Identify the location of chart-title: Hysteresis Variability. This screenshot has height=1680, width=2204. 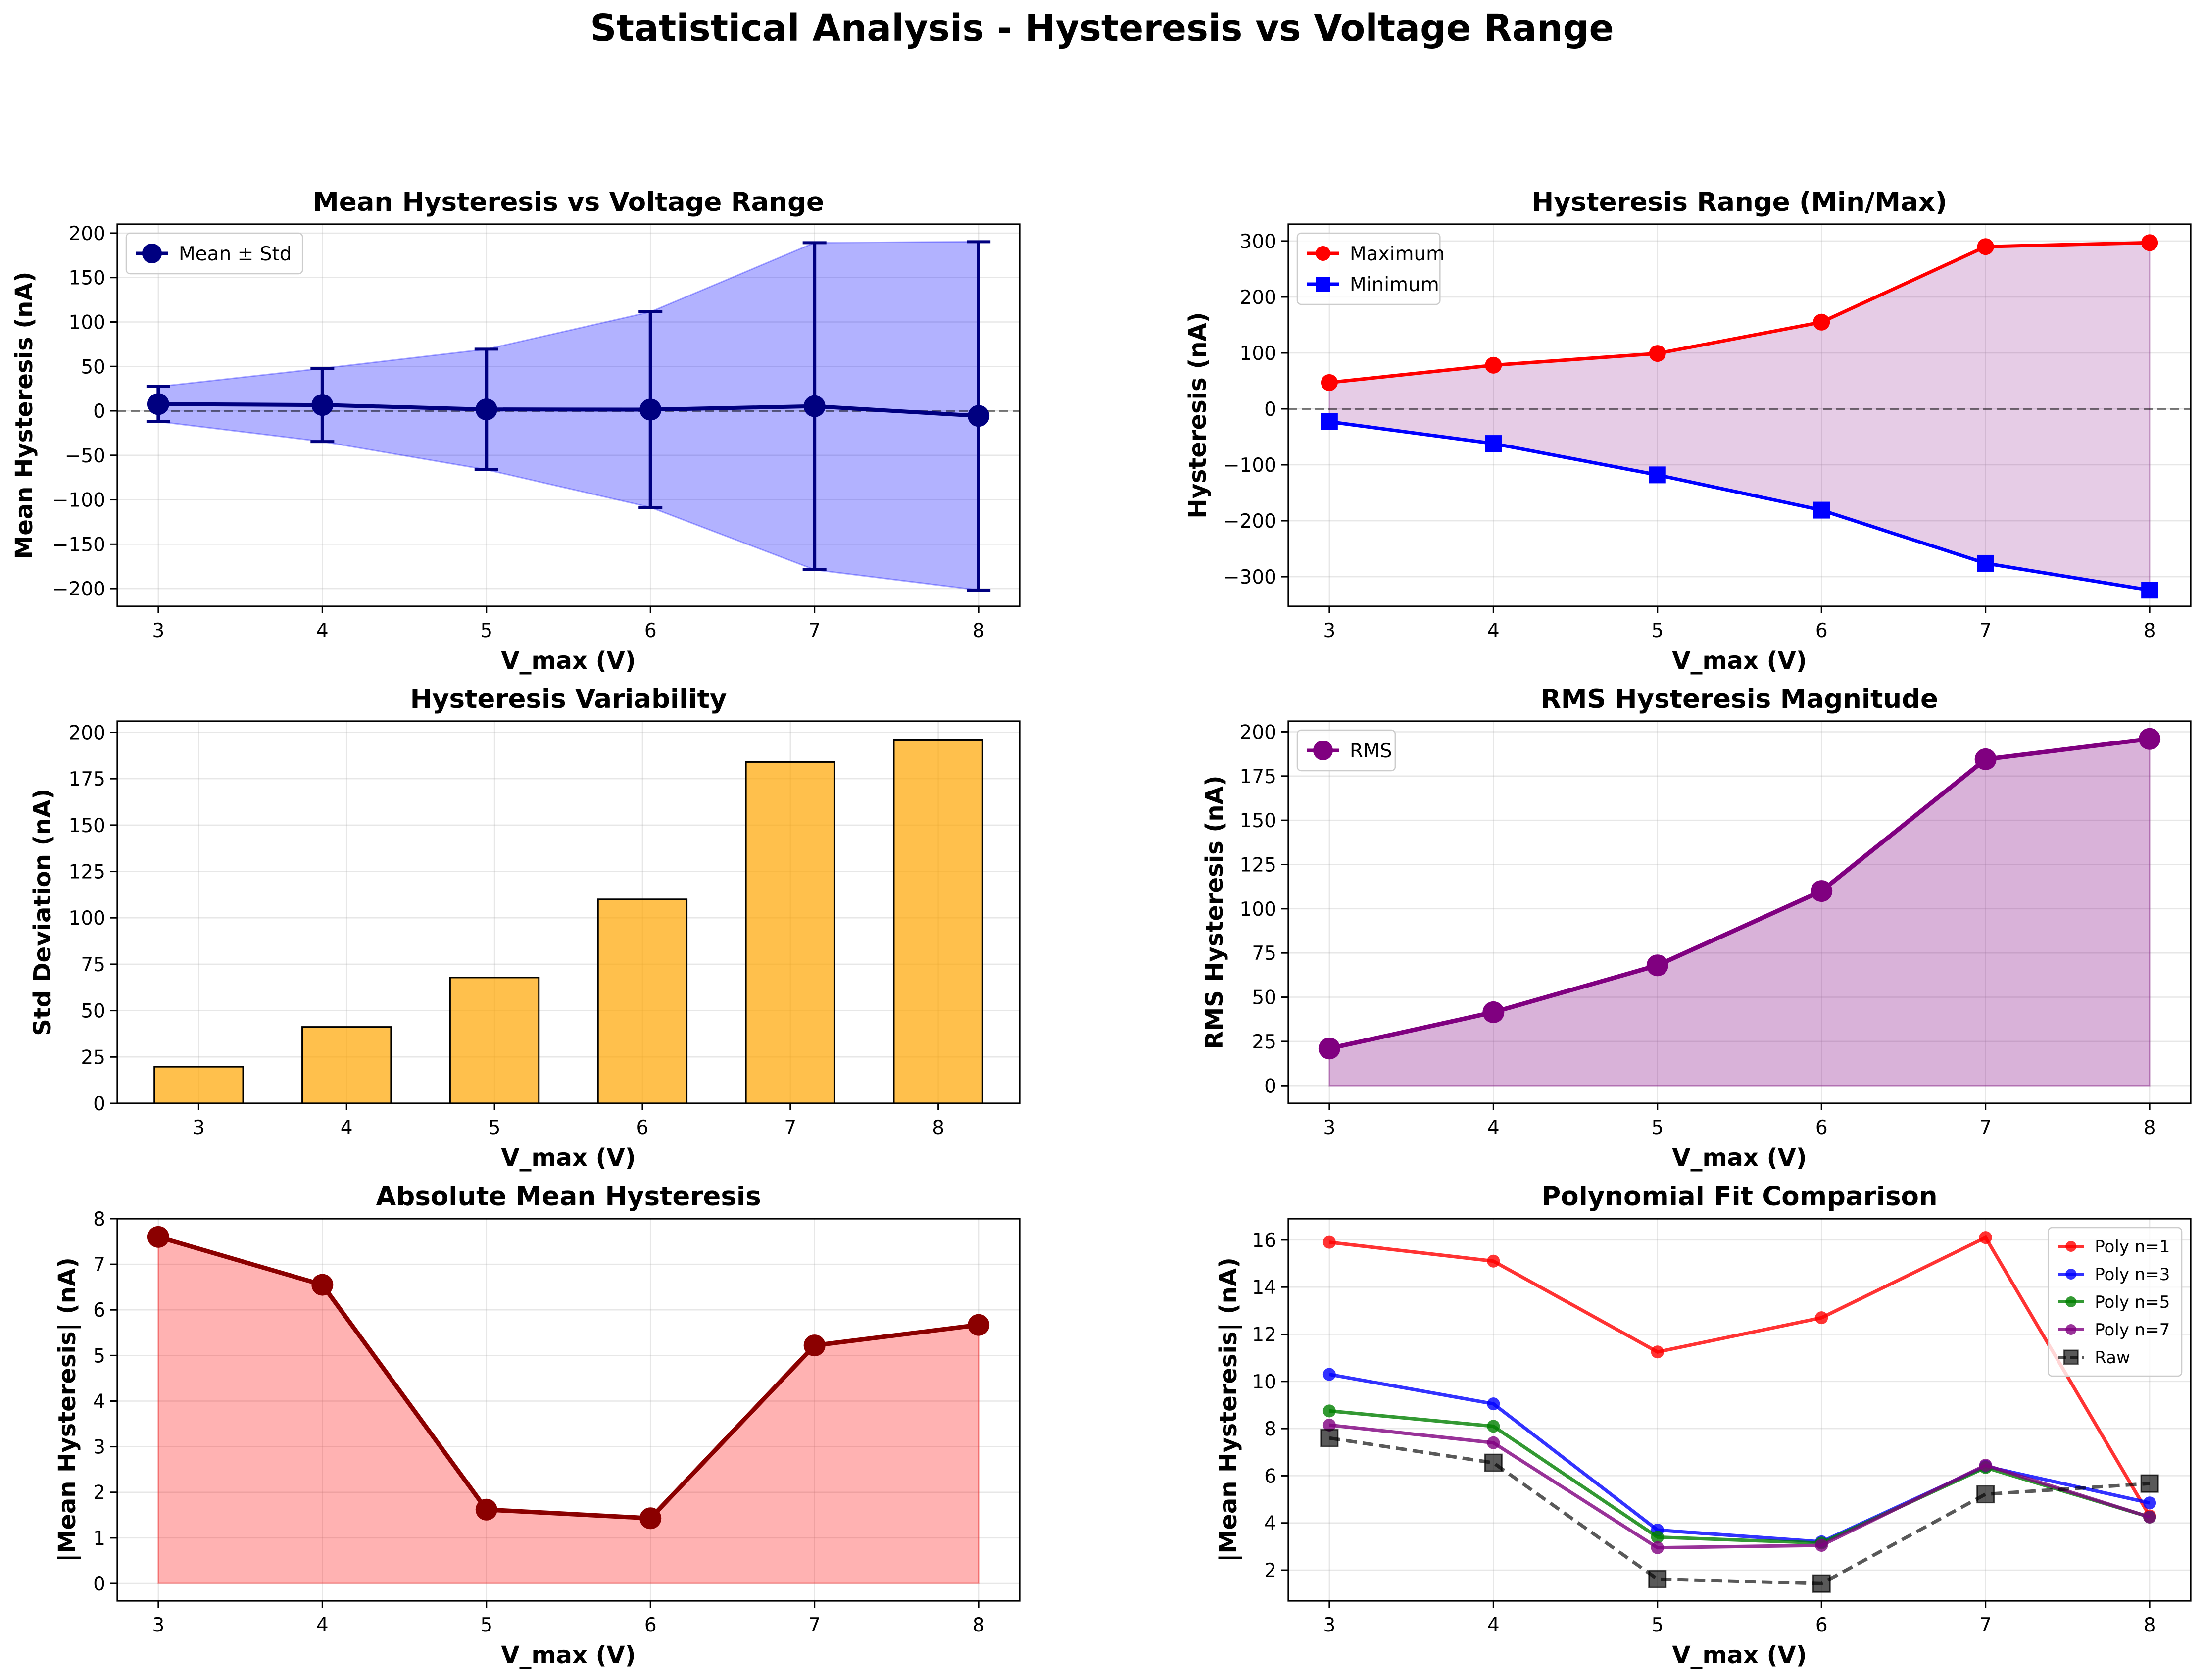
(568, 699).